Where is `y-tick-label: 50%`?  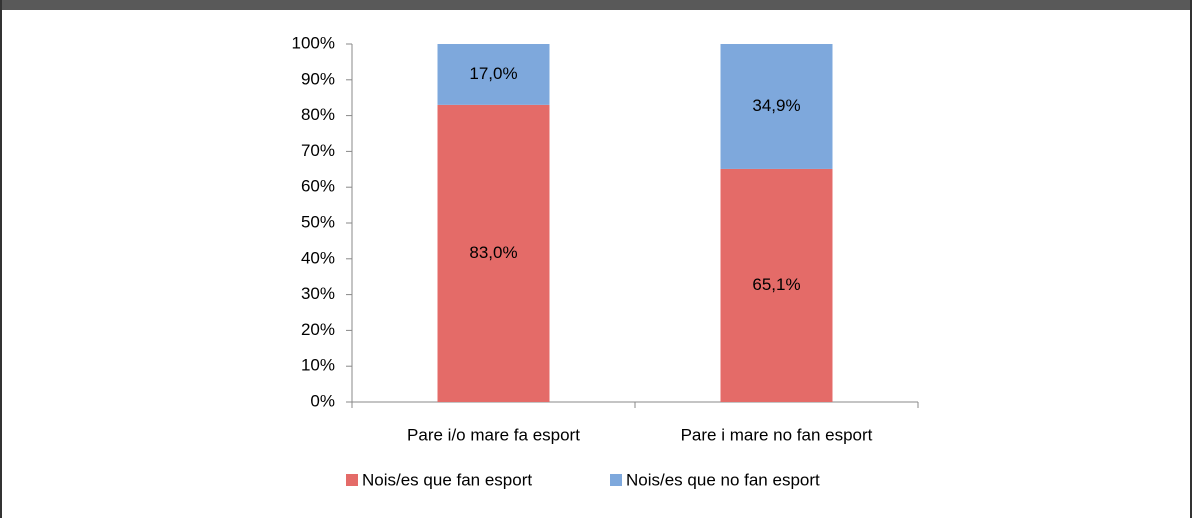
y-tick-label: 50% is located at coordinates (318, 221).